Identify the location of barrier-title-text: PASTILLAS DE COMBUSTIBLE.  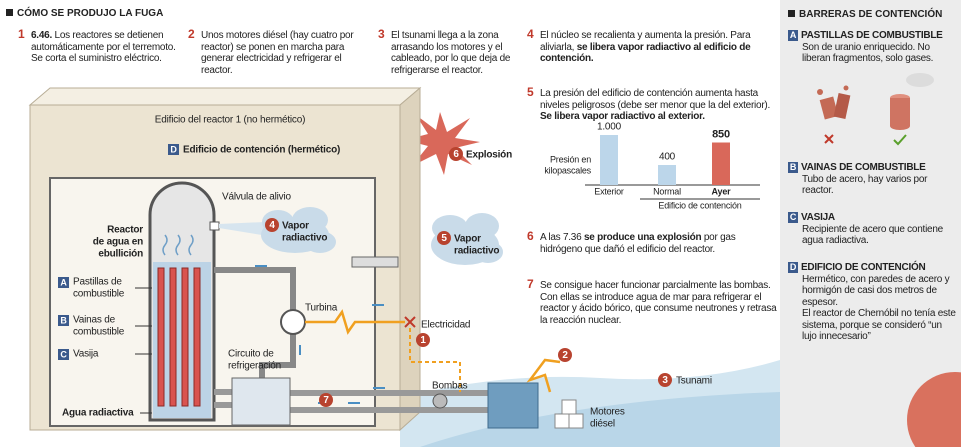
(872, 35).